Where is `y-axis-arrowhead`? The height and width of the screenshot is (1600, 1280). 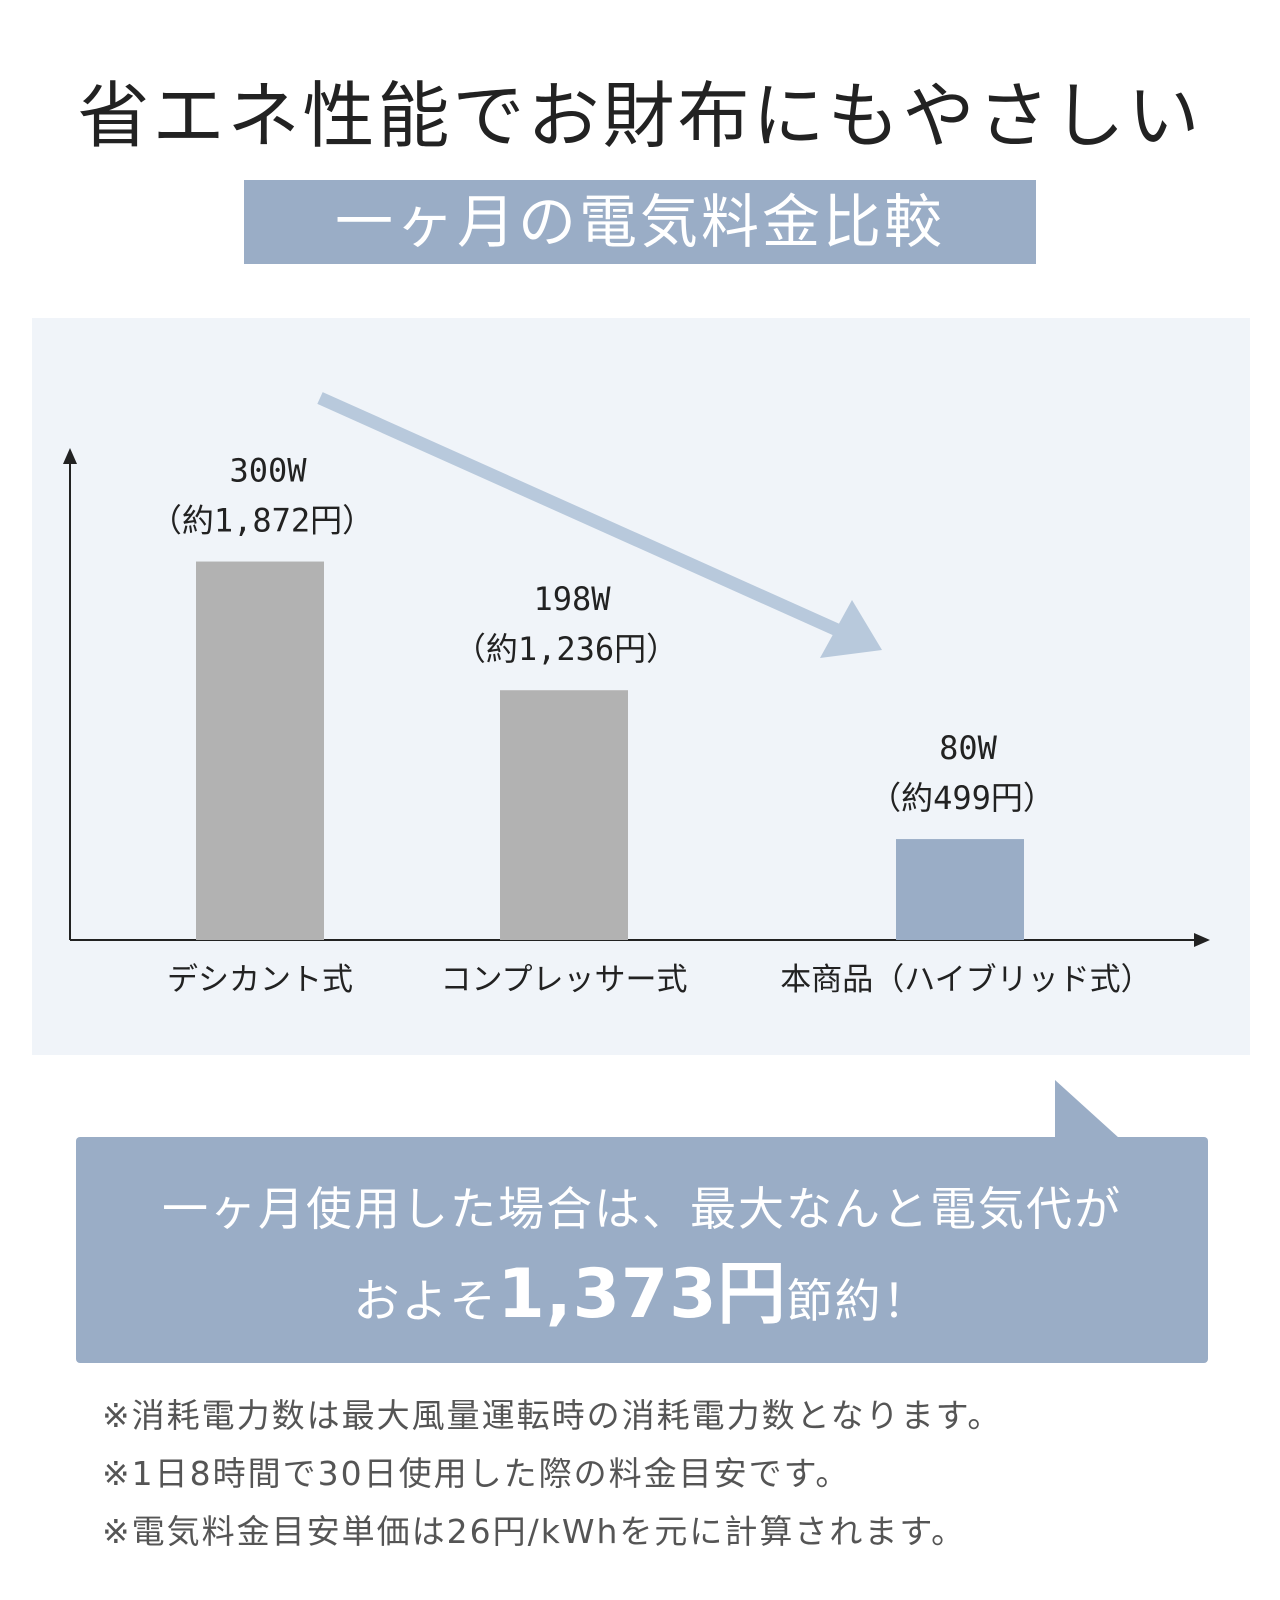 y-axis-arrowhead is located at coordinates (70, 456).